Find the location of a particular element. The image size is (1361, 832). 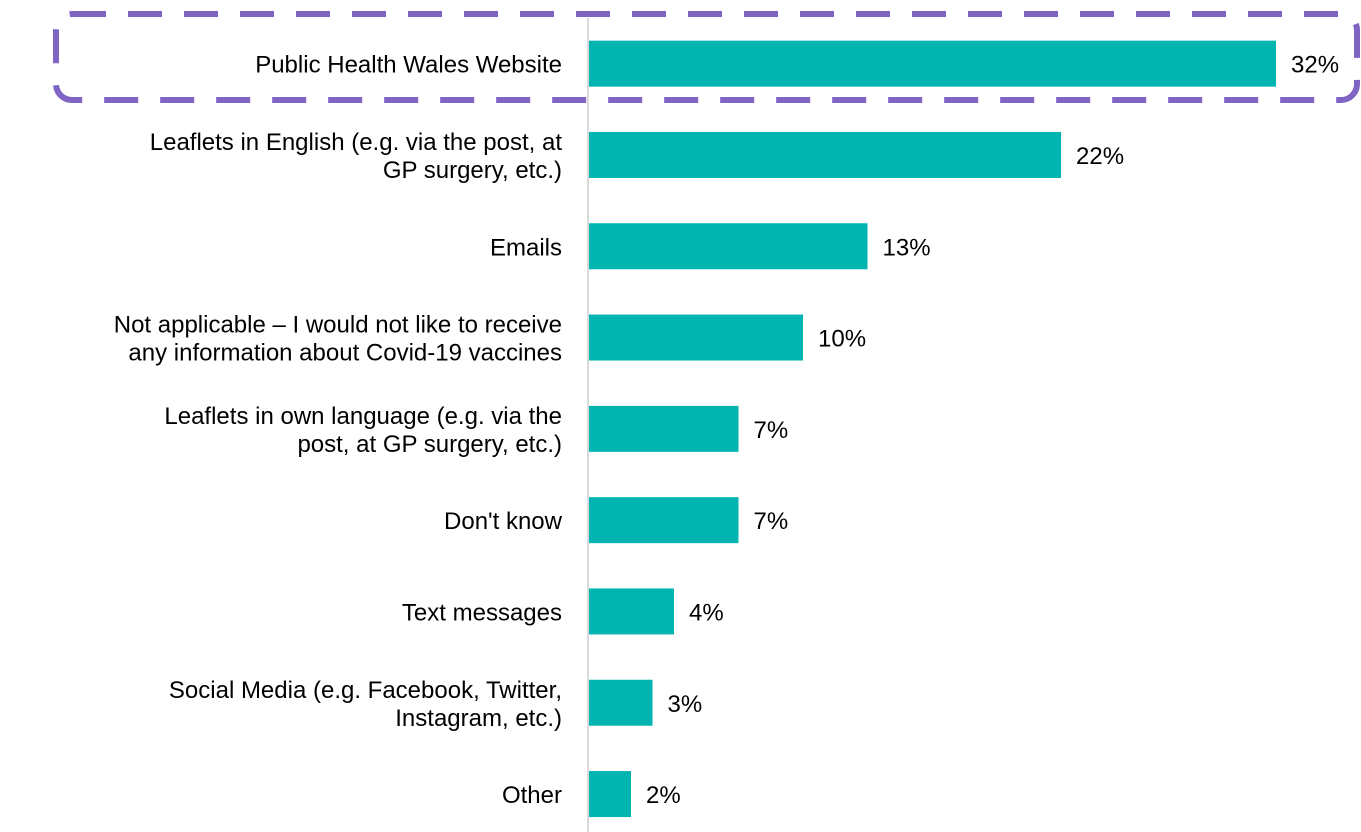

category-label: Other is located at coordinates (532, 795).